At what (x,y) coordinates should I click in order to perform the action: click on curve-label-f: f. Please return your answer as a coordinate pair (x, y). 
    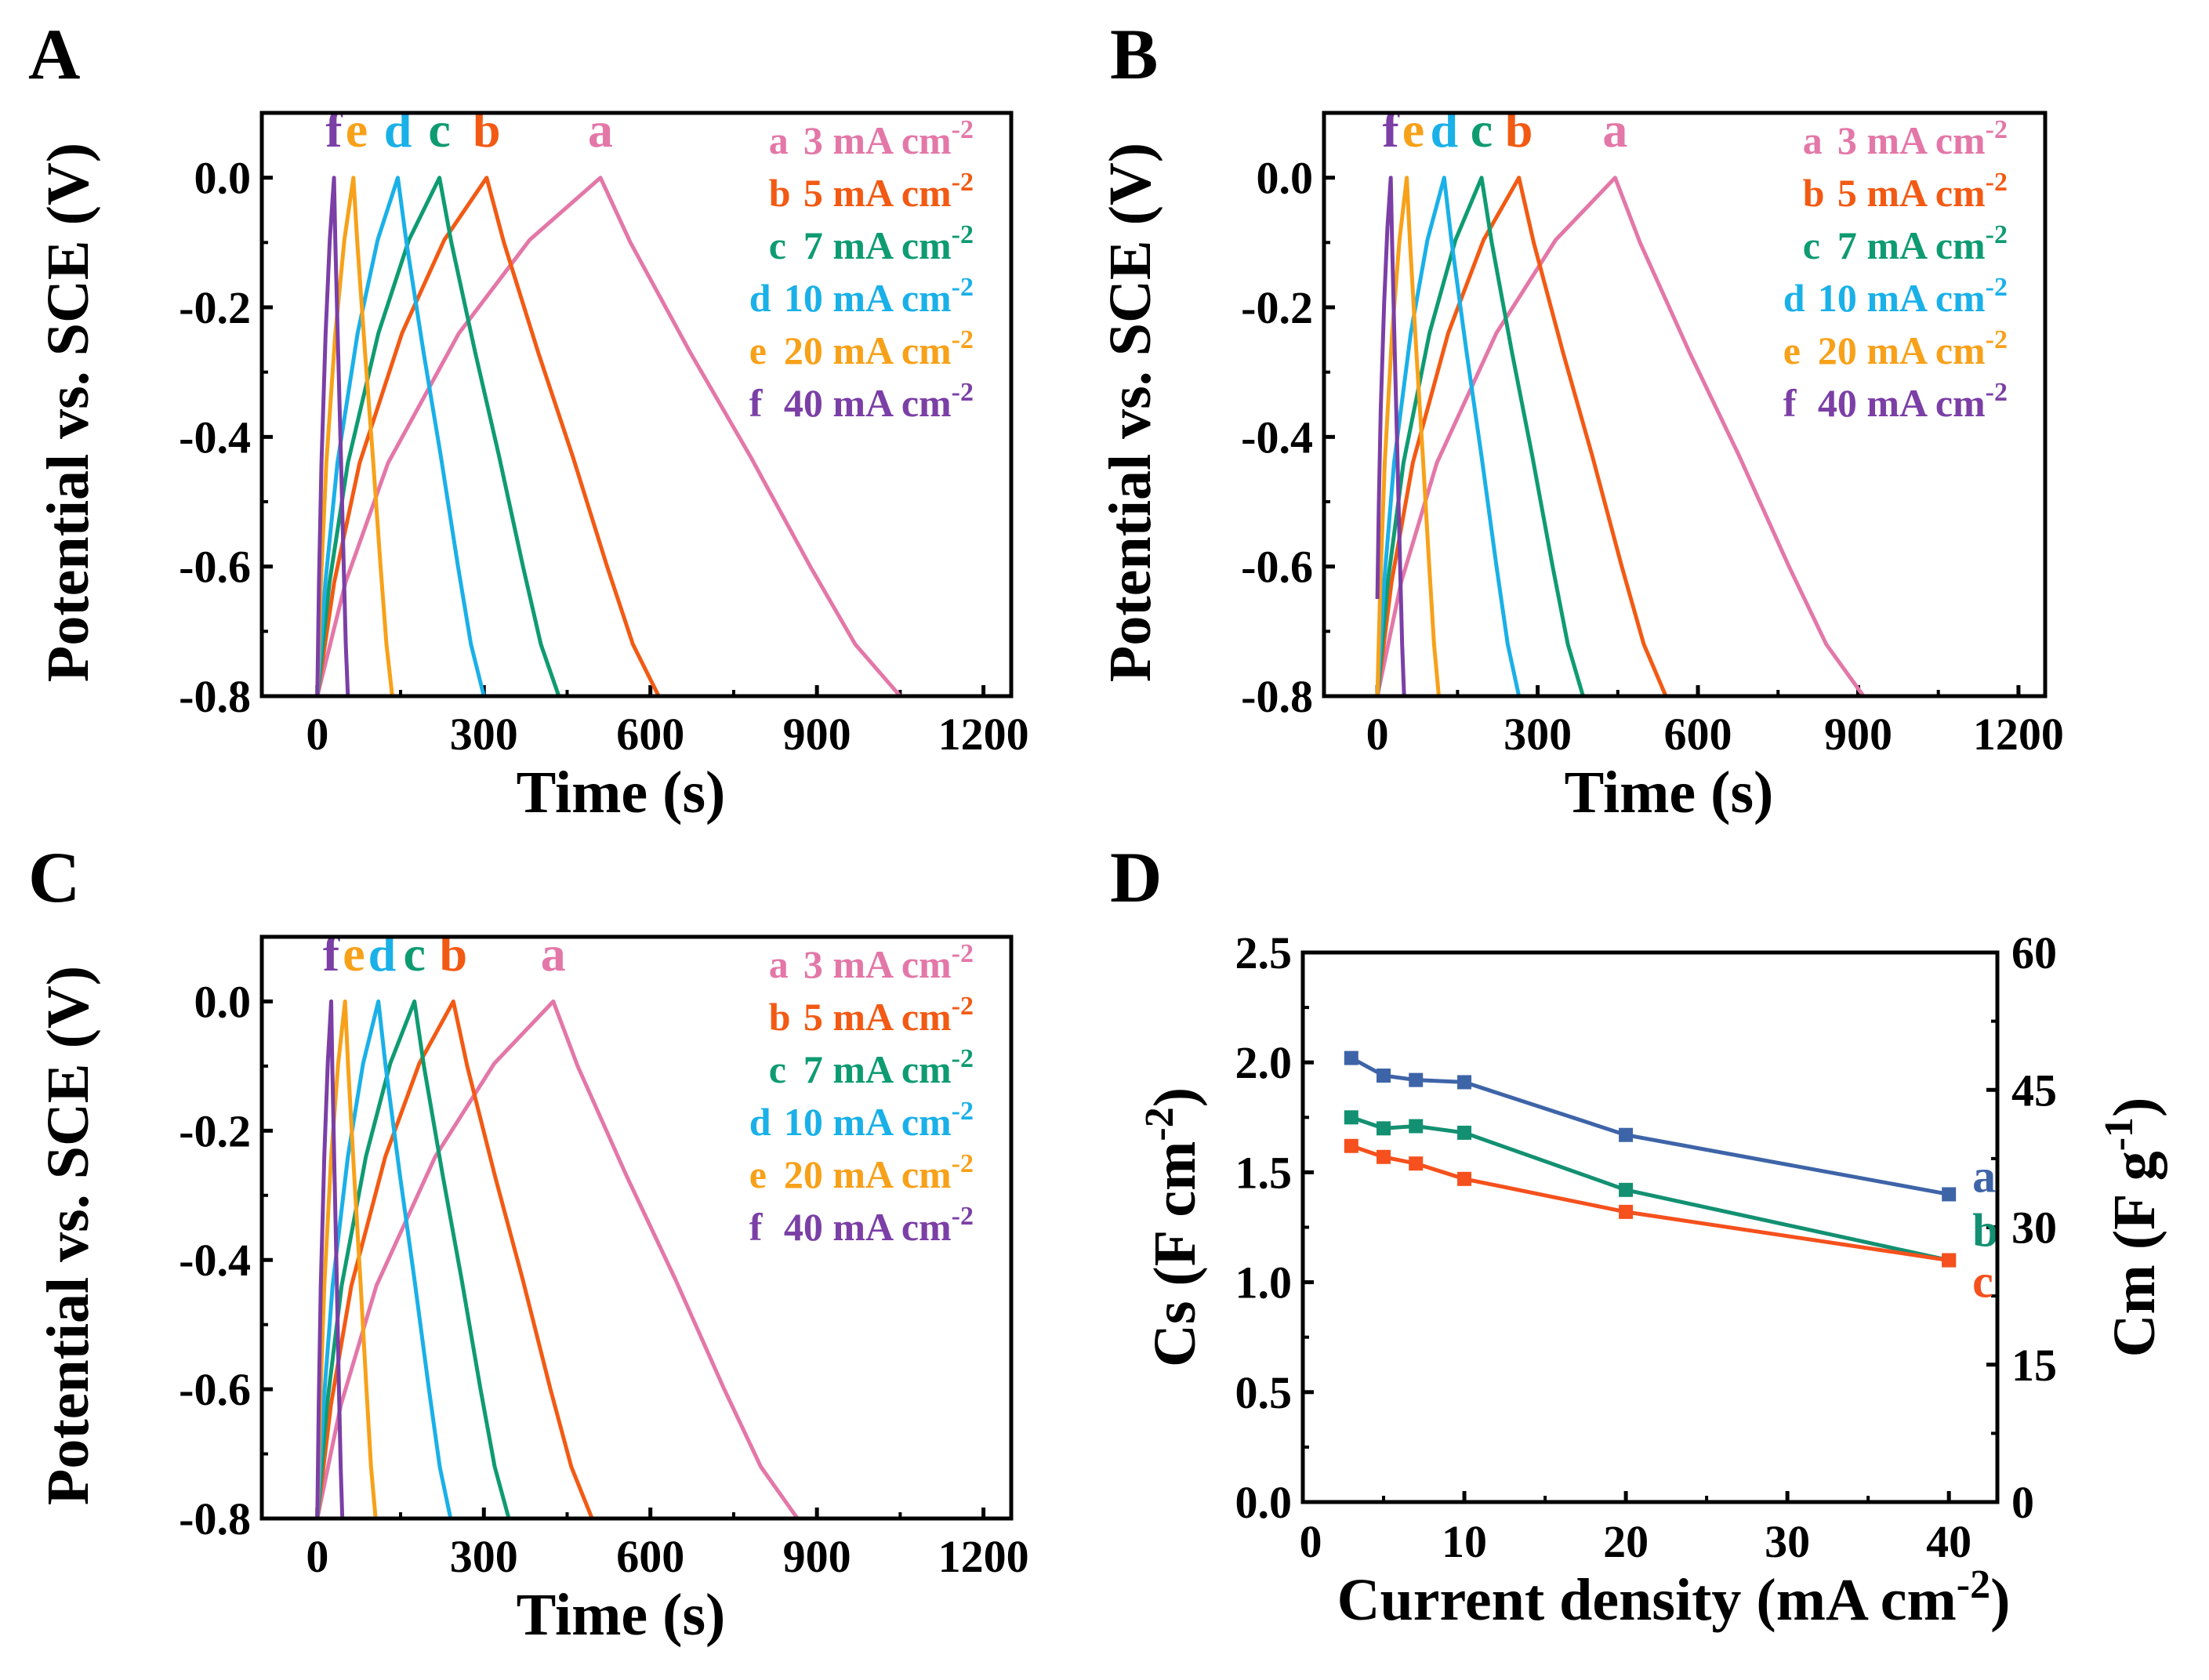
    Looking at the image, I should click on (1391, 130).